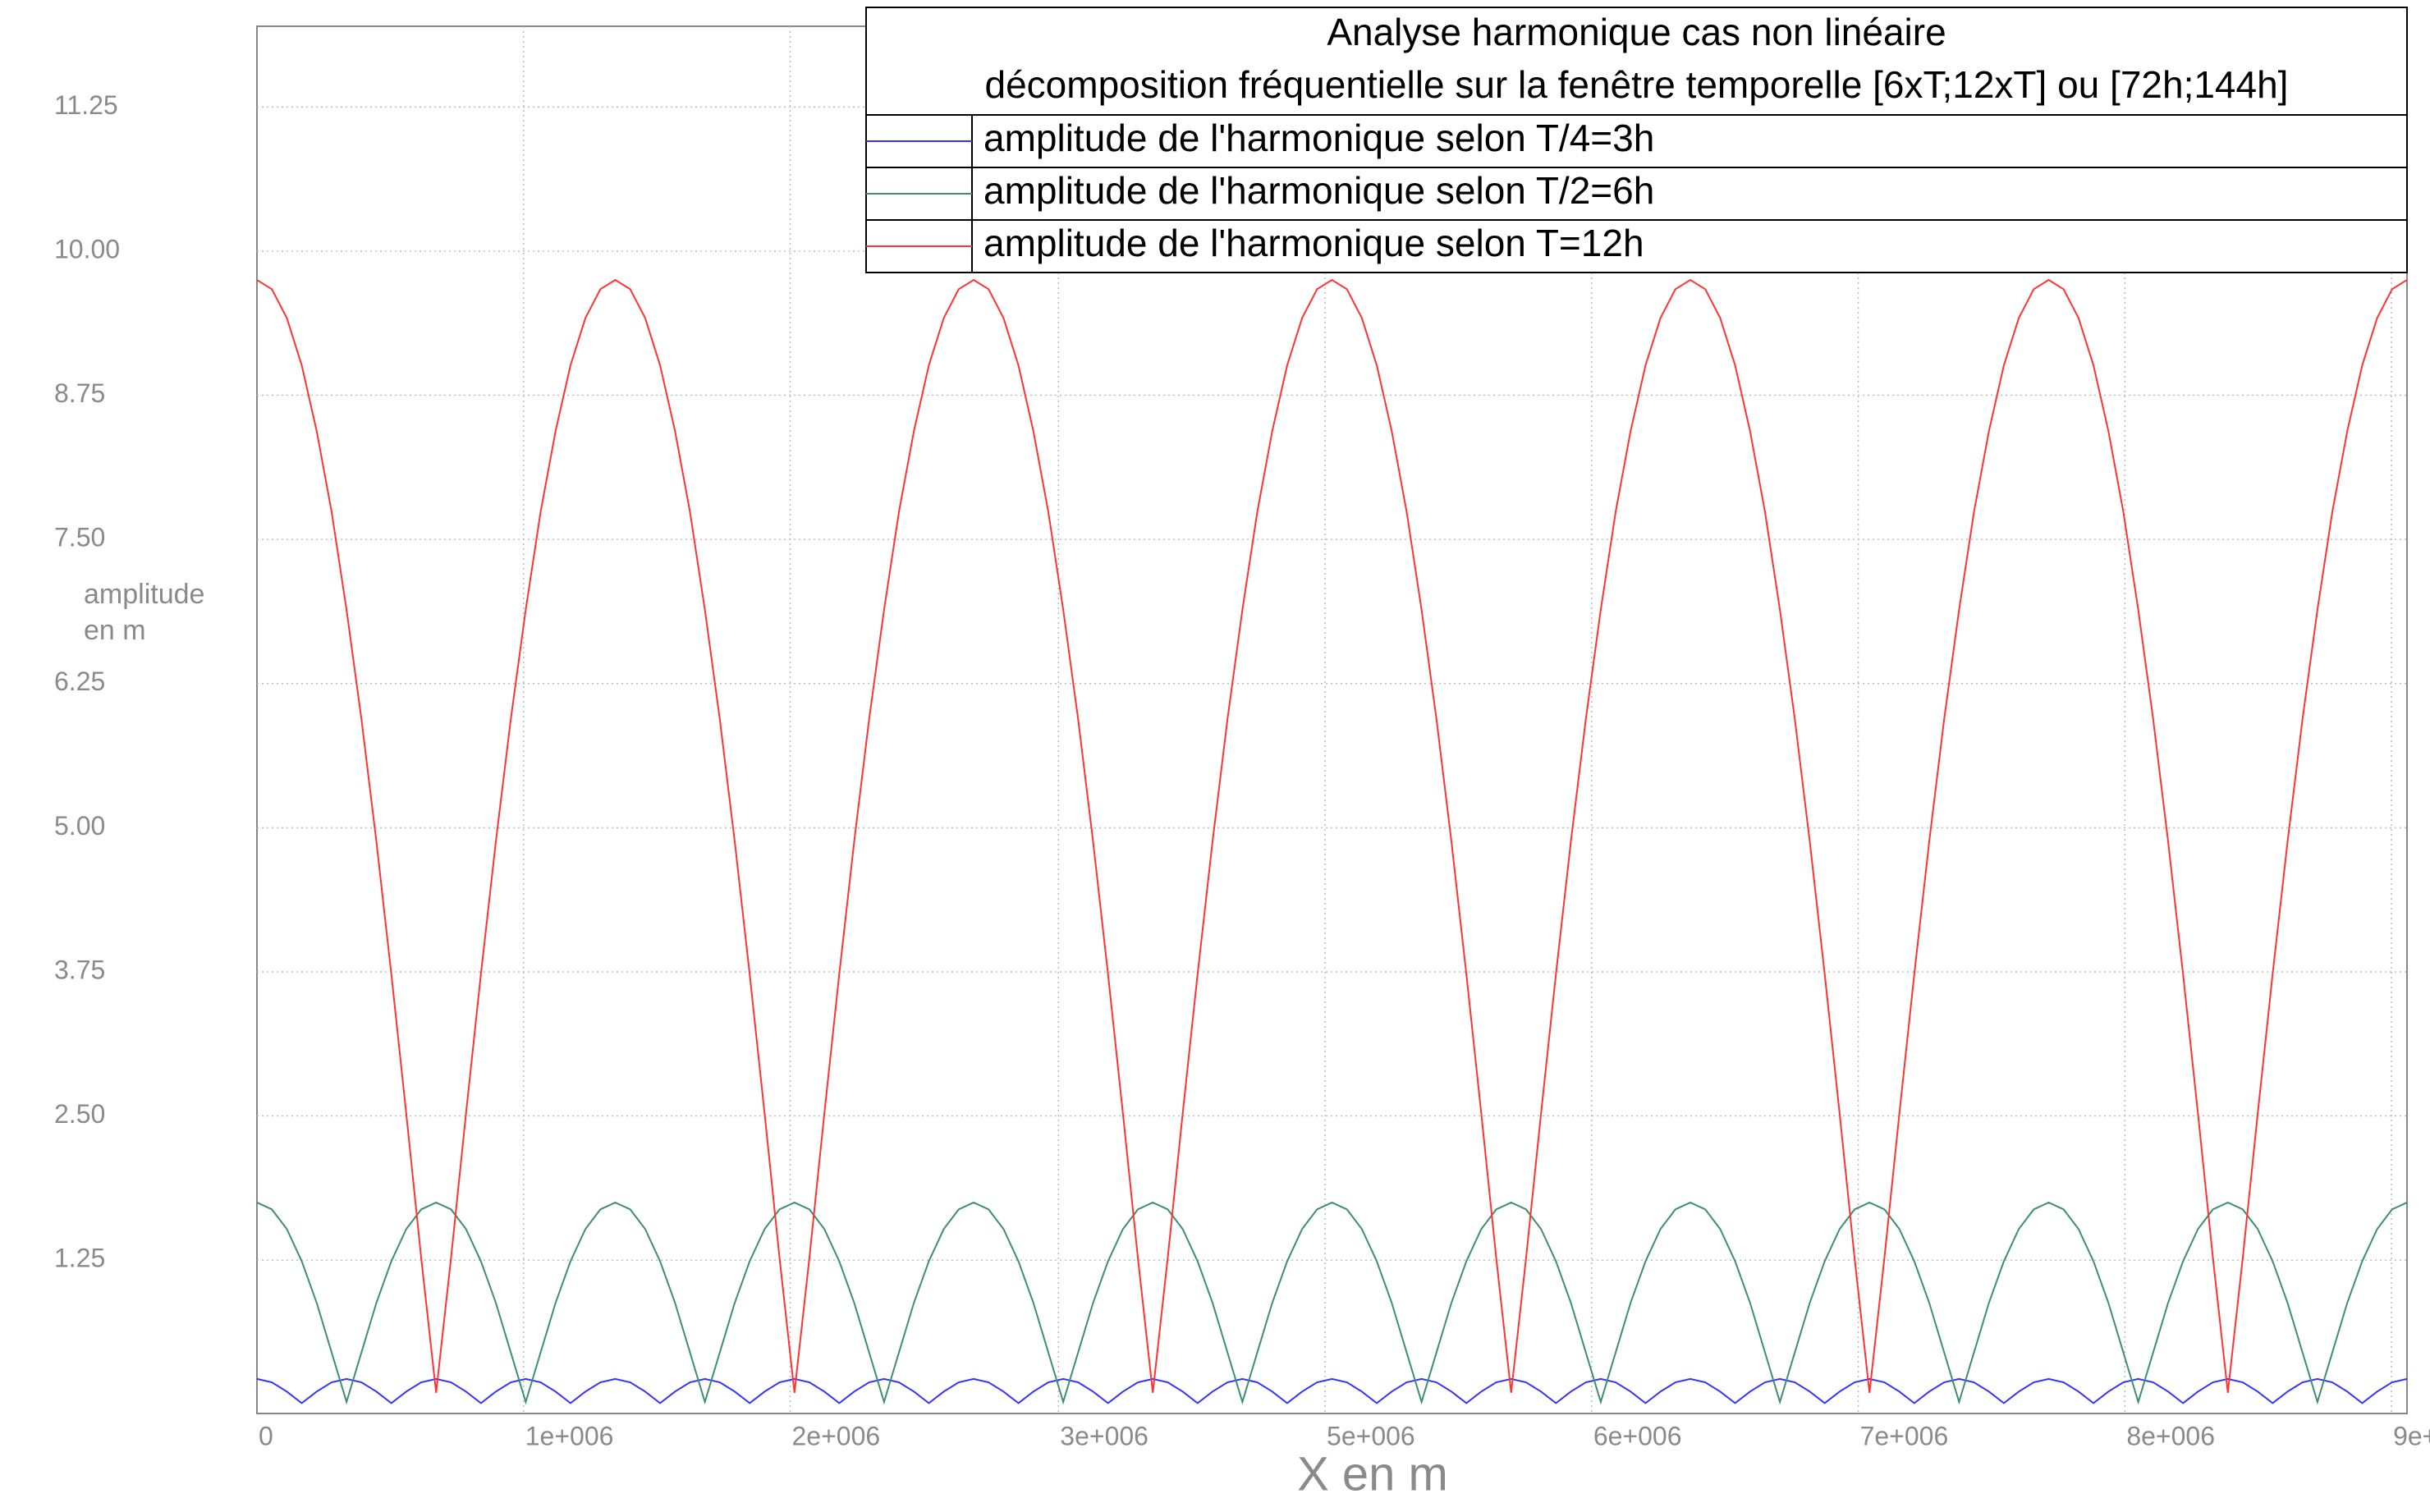 This screenshot has width=2430, height=1512. I want to click on legend-label: amplitude de l'harmonique selon T/4=3h, so click(1318, 138).